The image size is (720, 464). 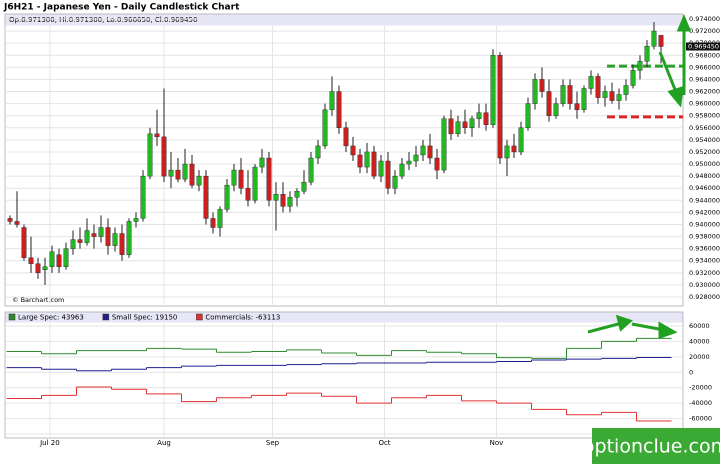 What do you see at coordinates (497, 443) in the screenshot?
I see `x-tick-label: Nov` at bounding box center [497, 443].